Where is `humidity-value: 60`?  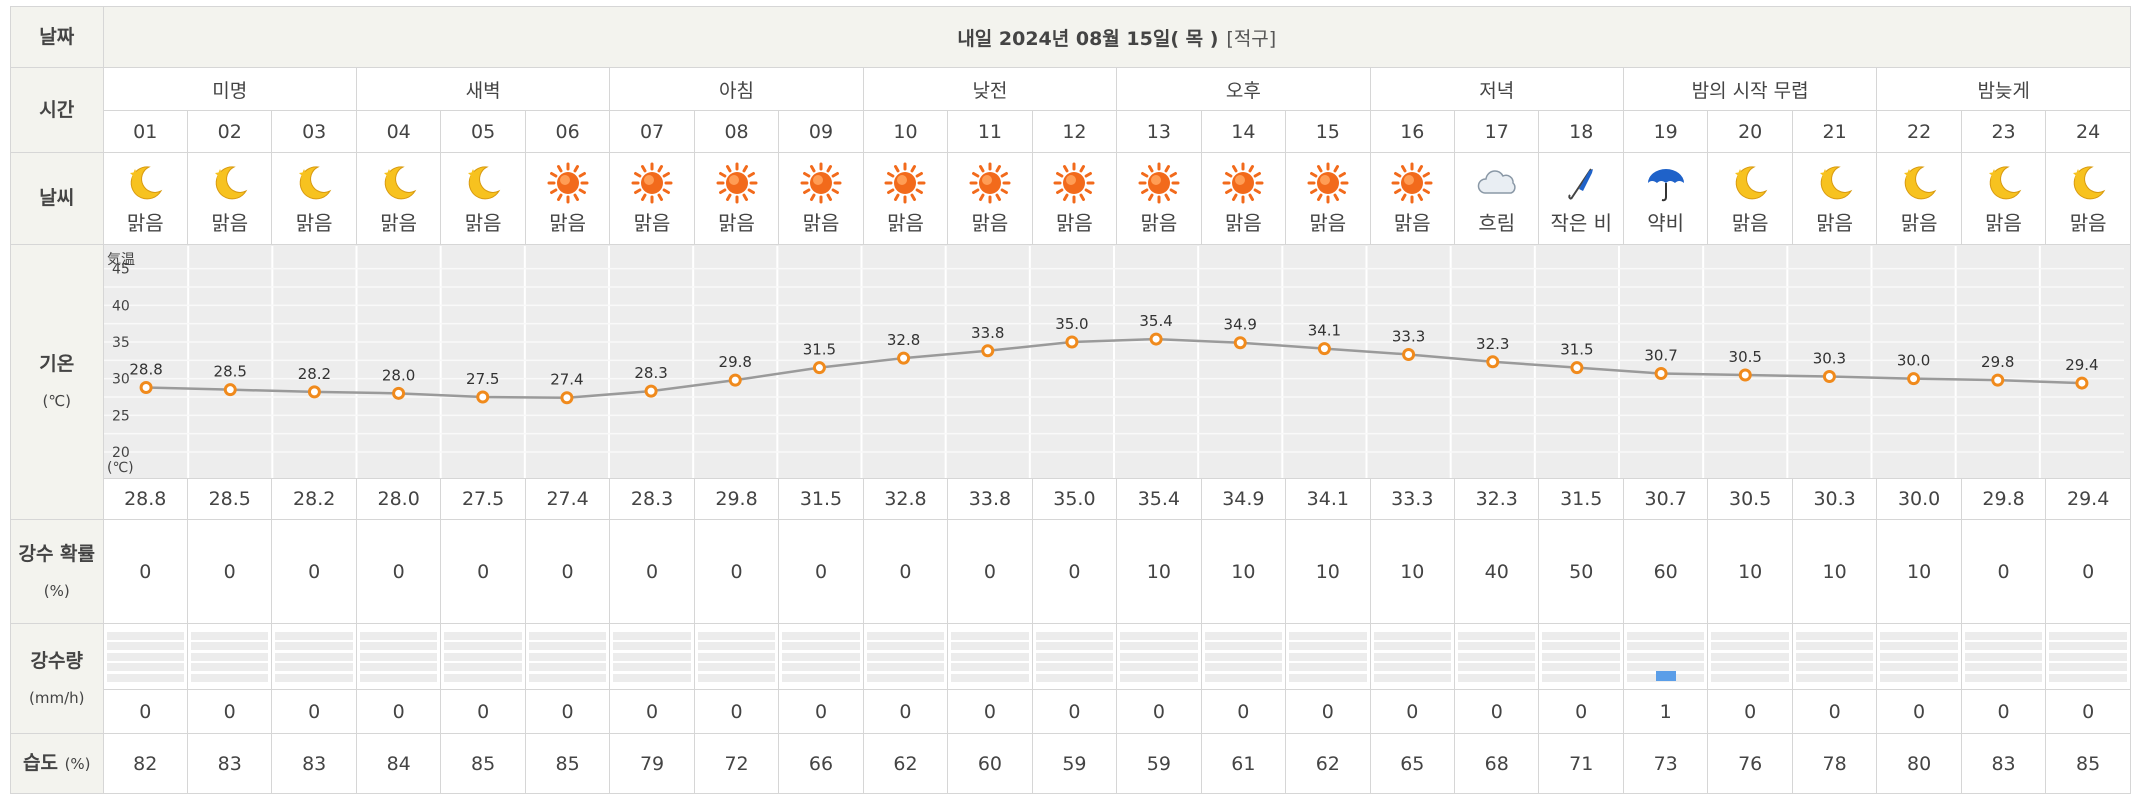 humidity-value: 60 is located at coordinates (990, 763).